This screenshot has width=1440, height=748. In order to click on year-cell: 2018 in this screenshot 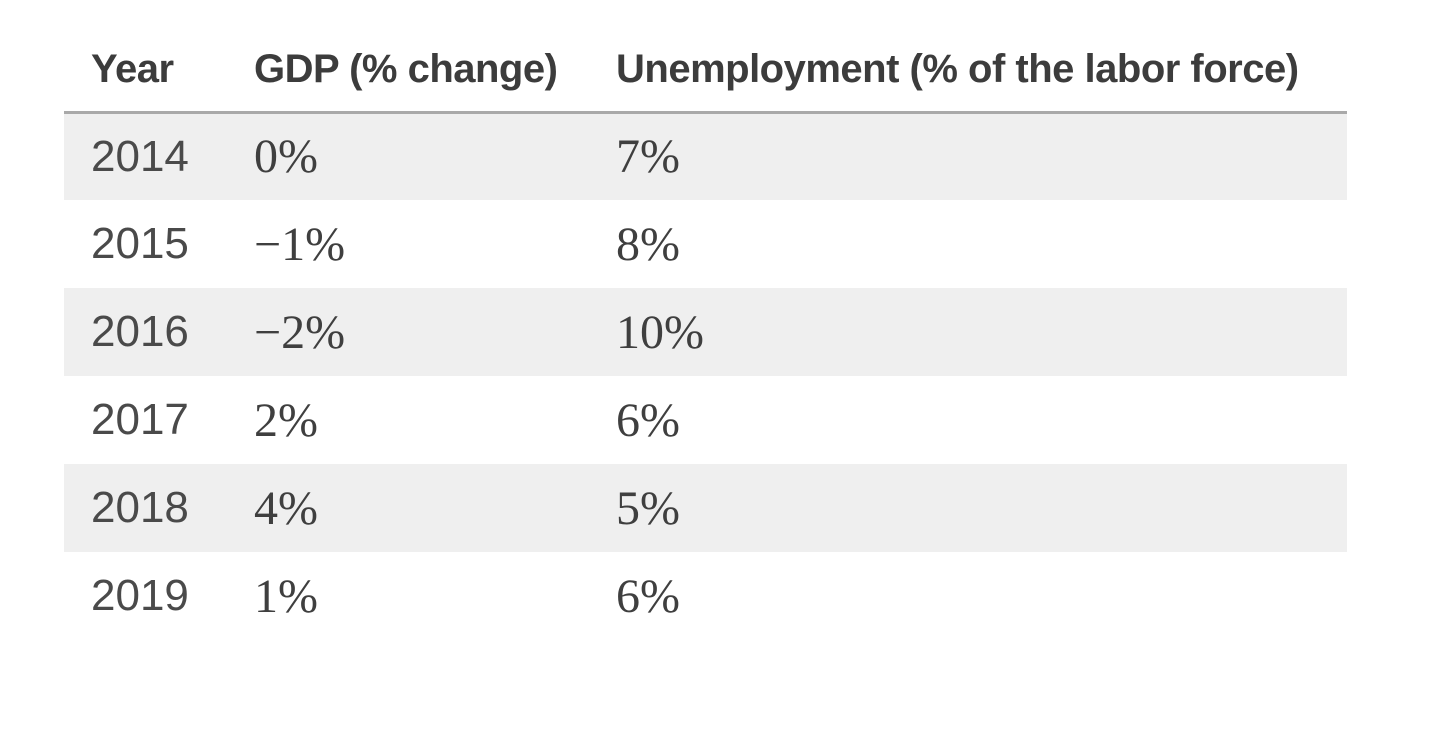, I will do `click(140, 507)`.